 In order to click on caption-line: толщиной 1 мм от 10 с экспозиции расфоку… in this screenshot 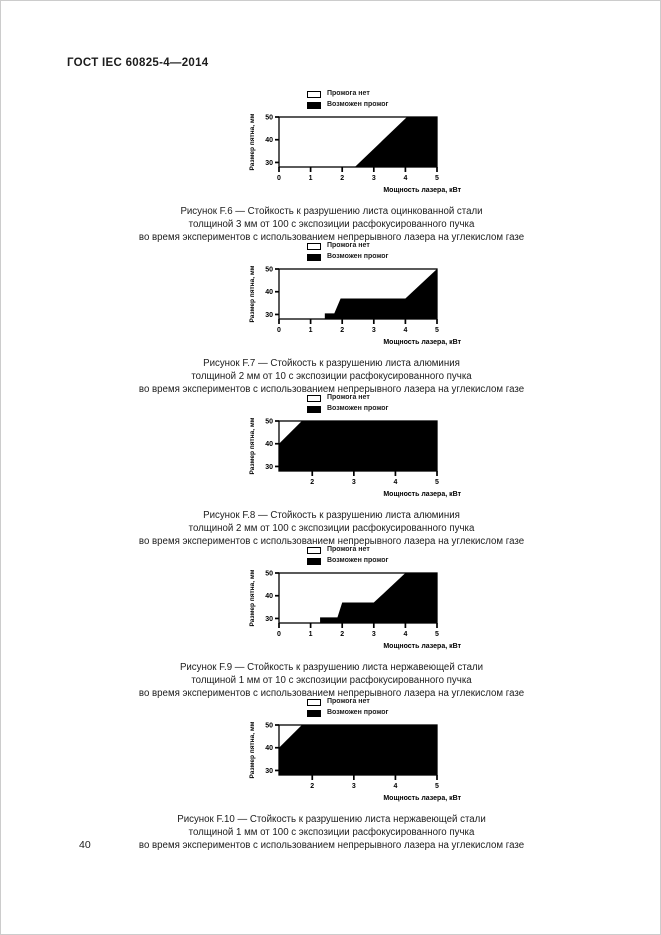, I will do `click(331, 680)`.